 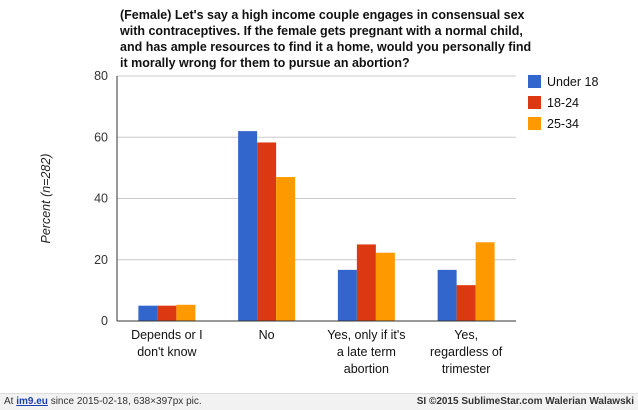 What do you see at coordinates (126, 401) in the screenshot?
I see `footer-suffix: since 2015-02-18, 638×397px pic.` at bounding box center [126, 401].